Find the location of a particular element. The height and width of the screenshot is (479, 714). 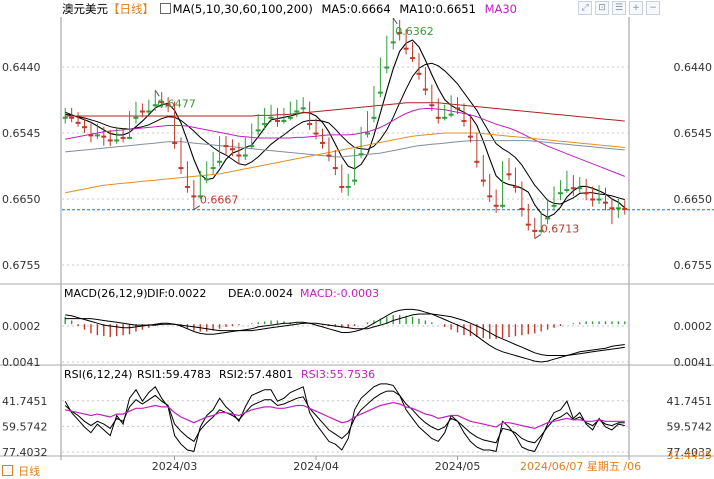

zoom-out-icon: − is located at coordinates (653, 8).